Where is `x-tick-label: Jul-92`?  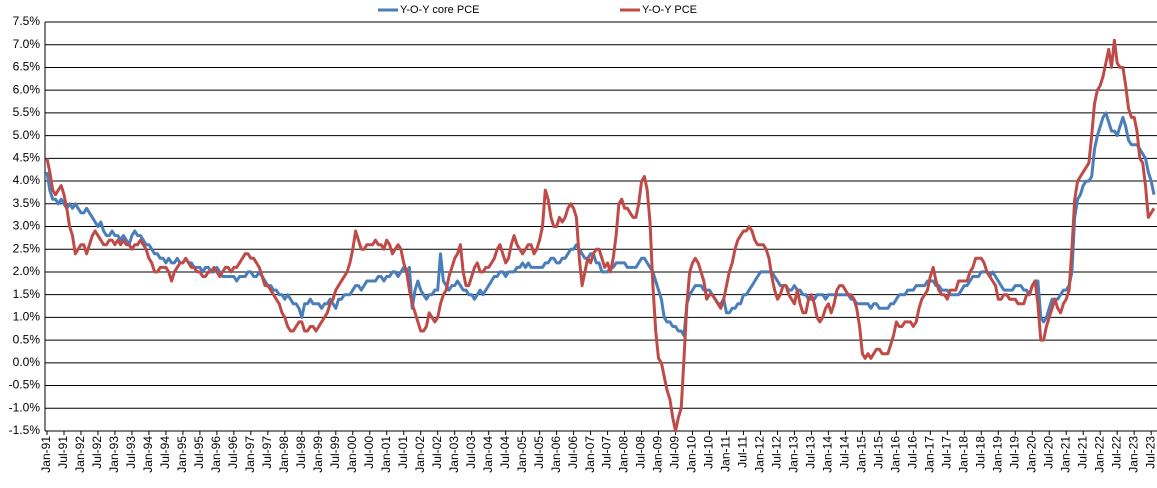
x-tick-label: Jul-92 is located at coordinates (97, 452).